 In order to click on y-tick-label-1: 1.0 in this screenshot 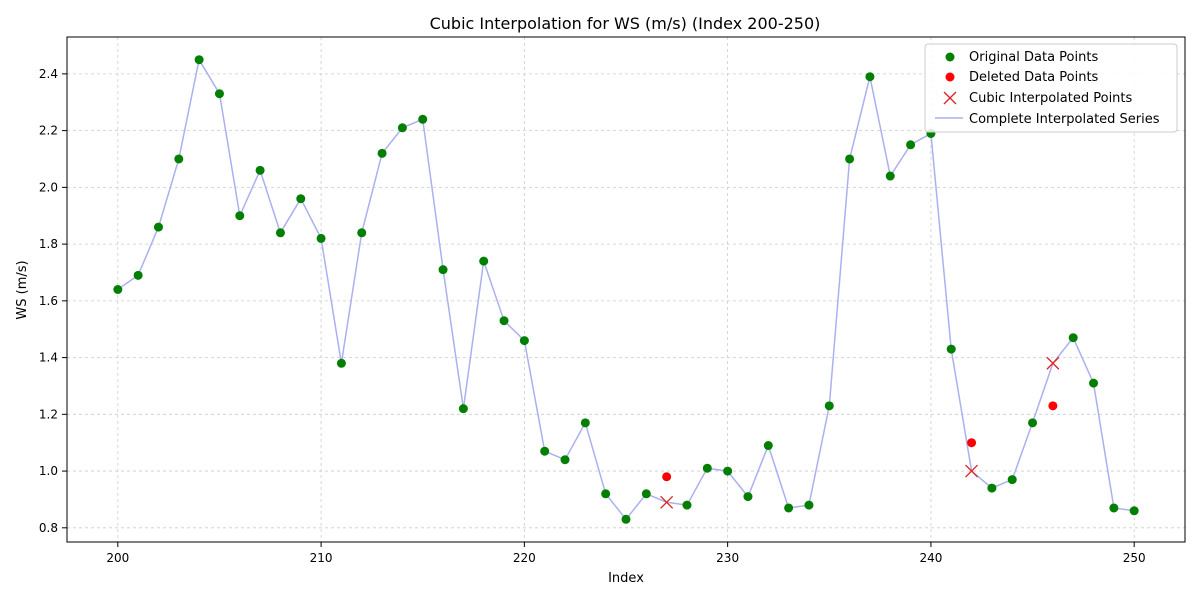, I will do `click(48, 471)`.